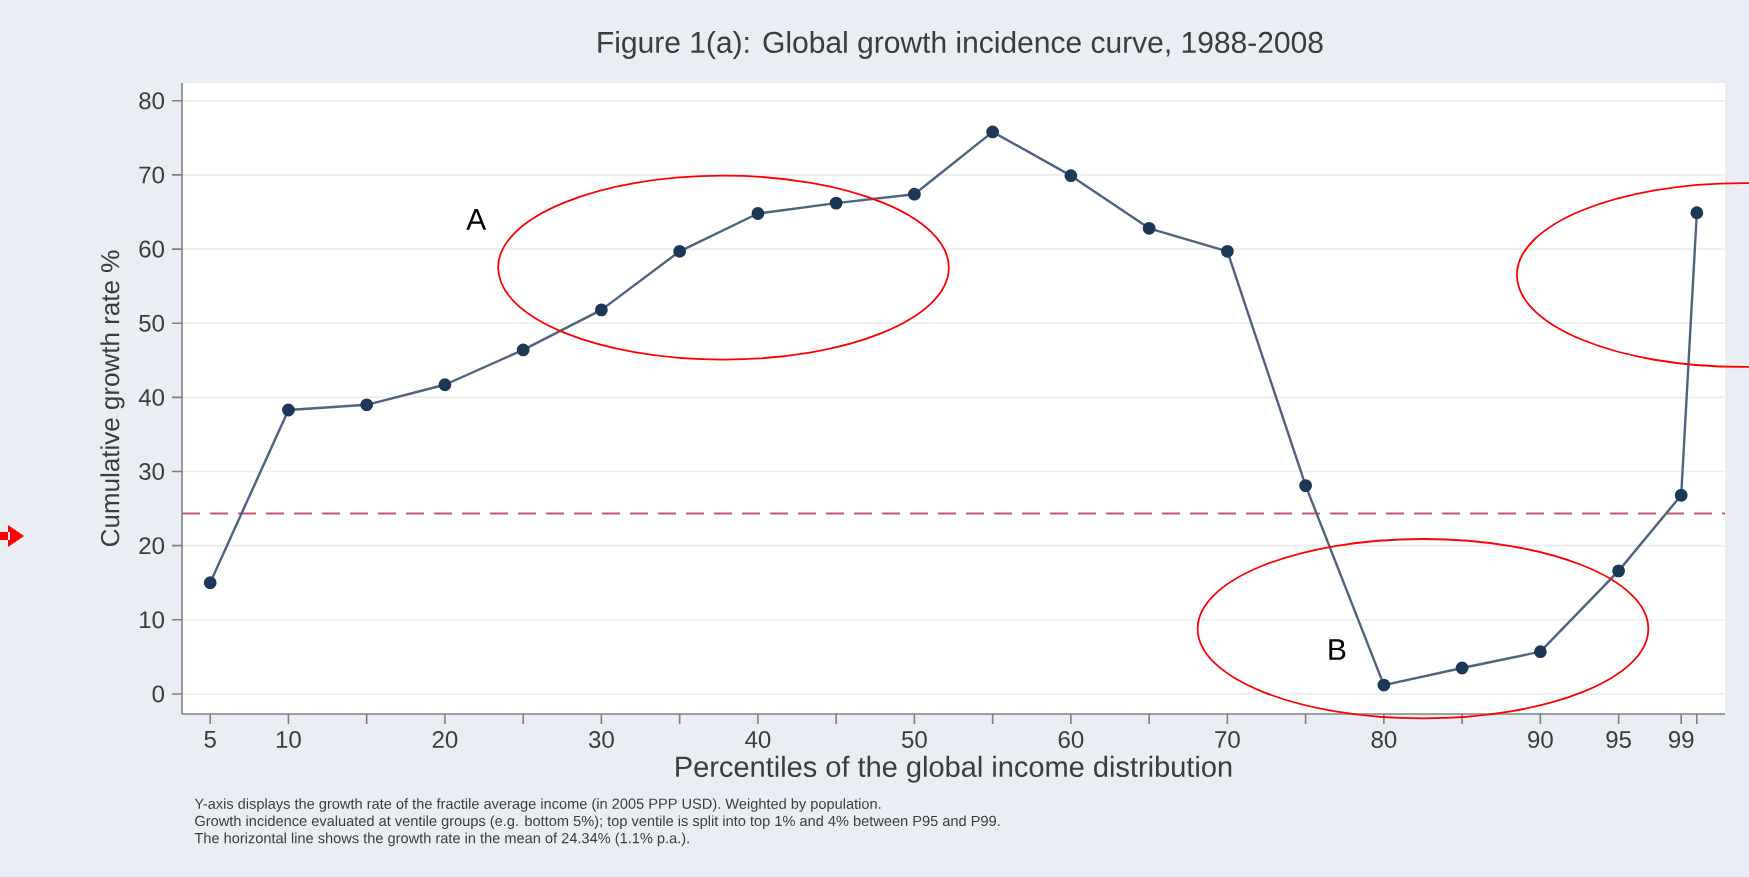 This screenshot has width=1749, height=877. Describe the element at coordinates (441, 839) in the screenshot. I see `text: The horizontal line shows the growth rate in the mean of 24.34% (1.1% p.a.).` at that location.